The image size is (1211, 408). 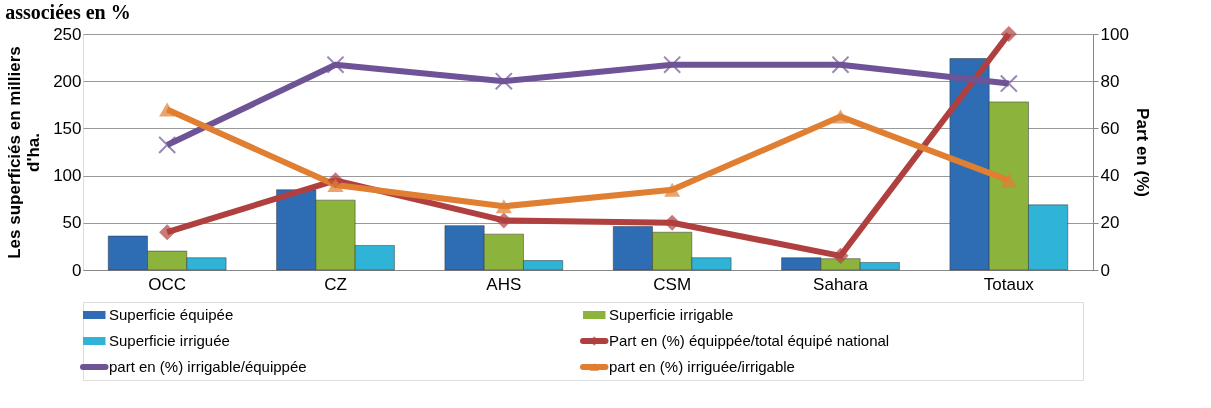 I want to click on chart-title: associées en %, so click(x=68, y=11).